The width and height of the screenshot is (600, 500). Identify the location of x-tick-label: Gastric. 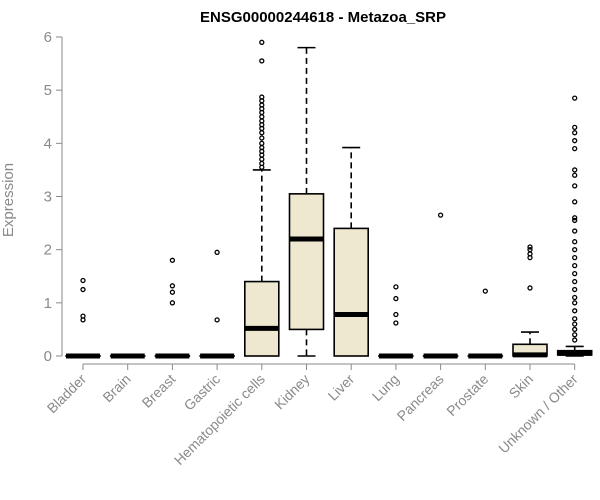
(202, 392).